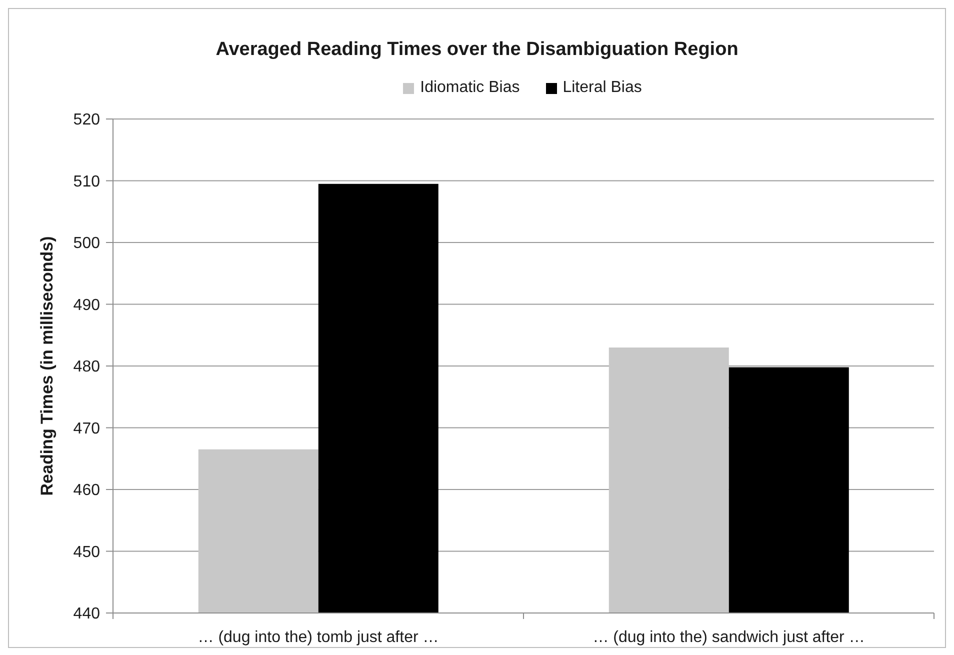 This screenshot has width=954, height=655. Describe the element at coordinates (477, 50) in the screenshot. I see `chart-title: Averaged Reading Times over the Disambiguation Region` at that location.